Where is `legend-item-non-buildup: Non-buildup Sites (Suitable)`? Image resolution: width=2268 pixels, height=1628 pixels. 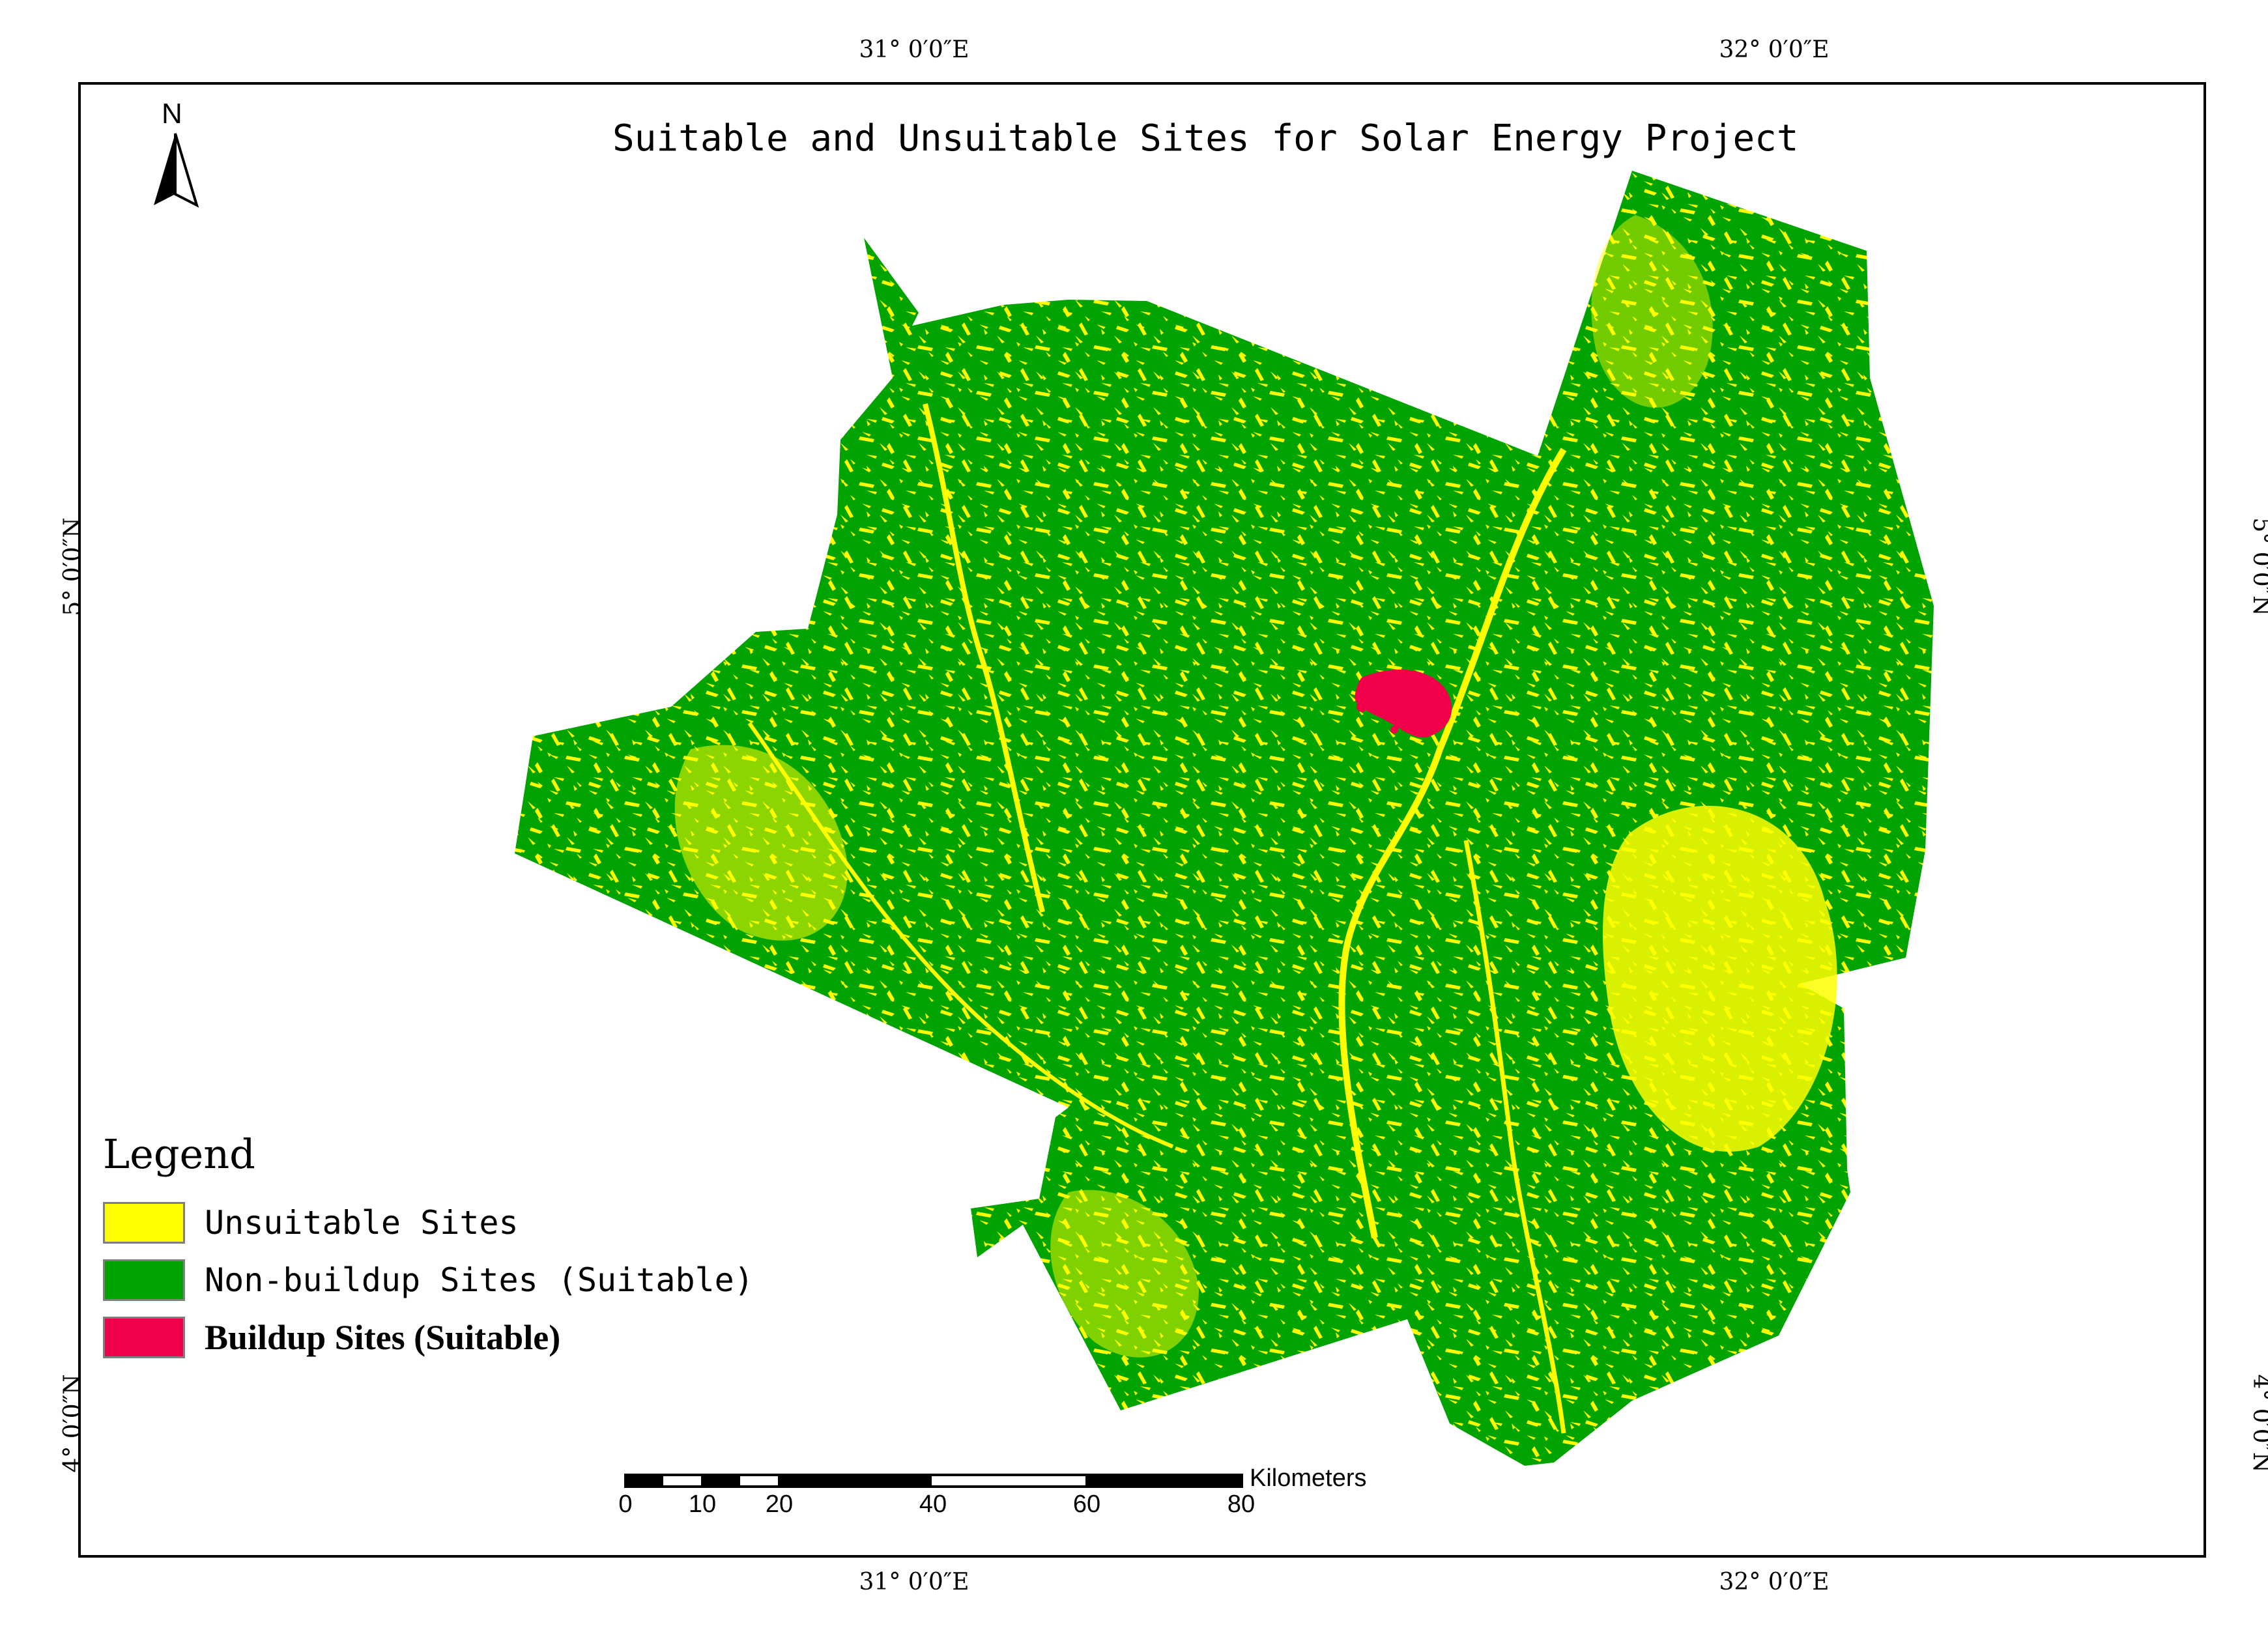 legend-item-non-buildup: Non-buildup Sites (Suitable) is located at coordinates (428, 1280).